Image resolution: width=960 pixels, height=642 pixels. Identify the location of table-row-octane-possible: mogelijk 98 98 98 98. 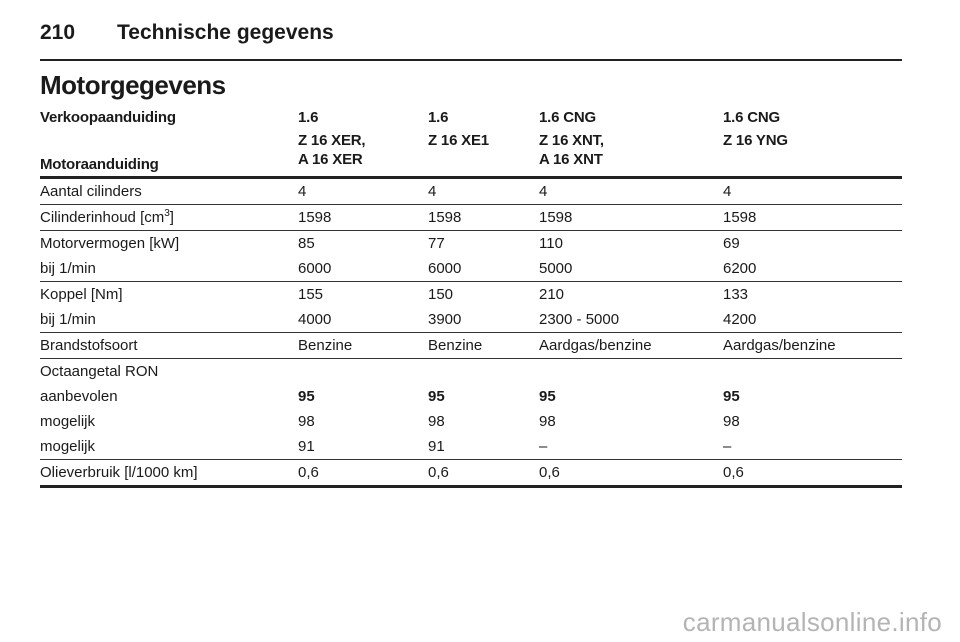
(471, 421).